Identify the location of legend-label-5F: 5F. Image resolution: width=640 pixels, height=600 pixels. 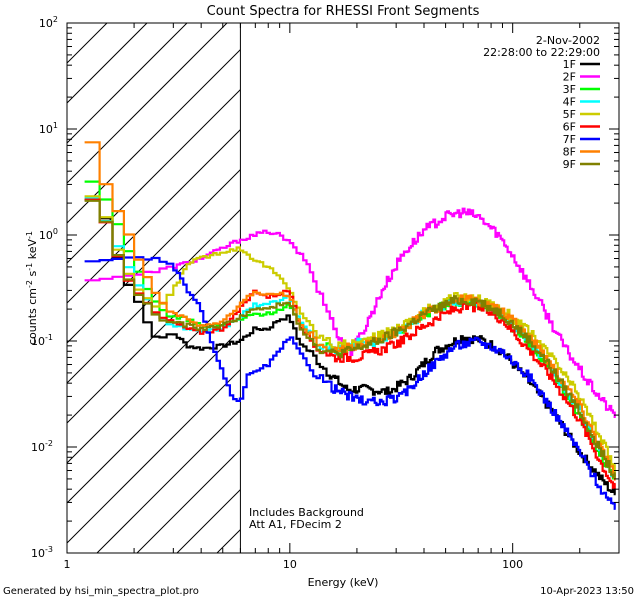
(569, 114).